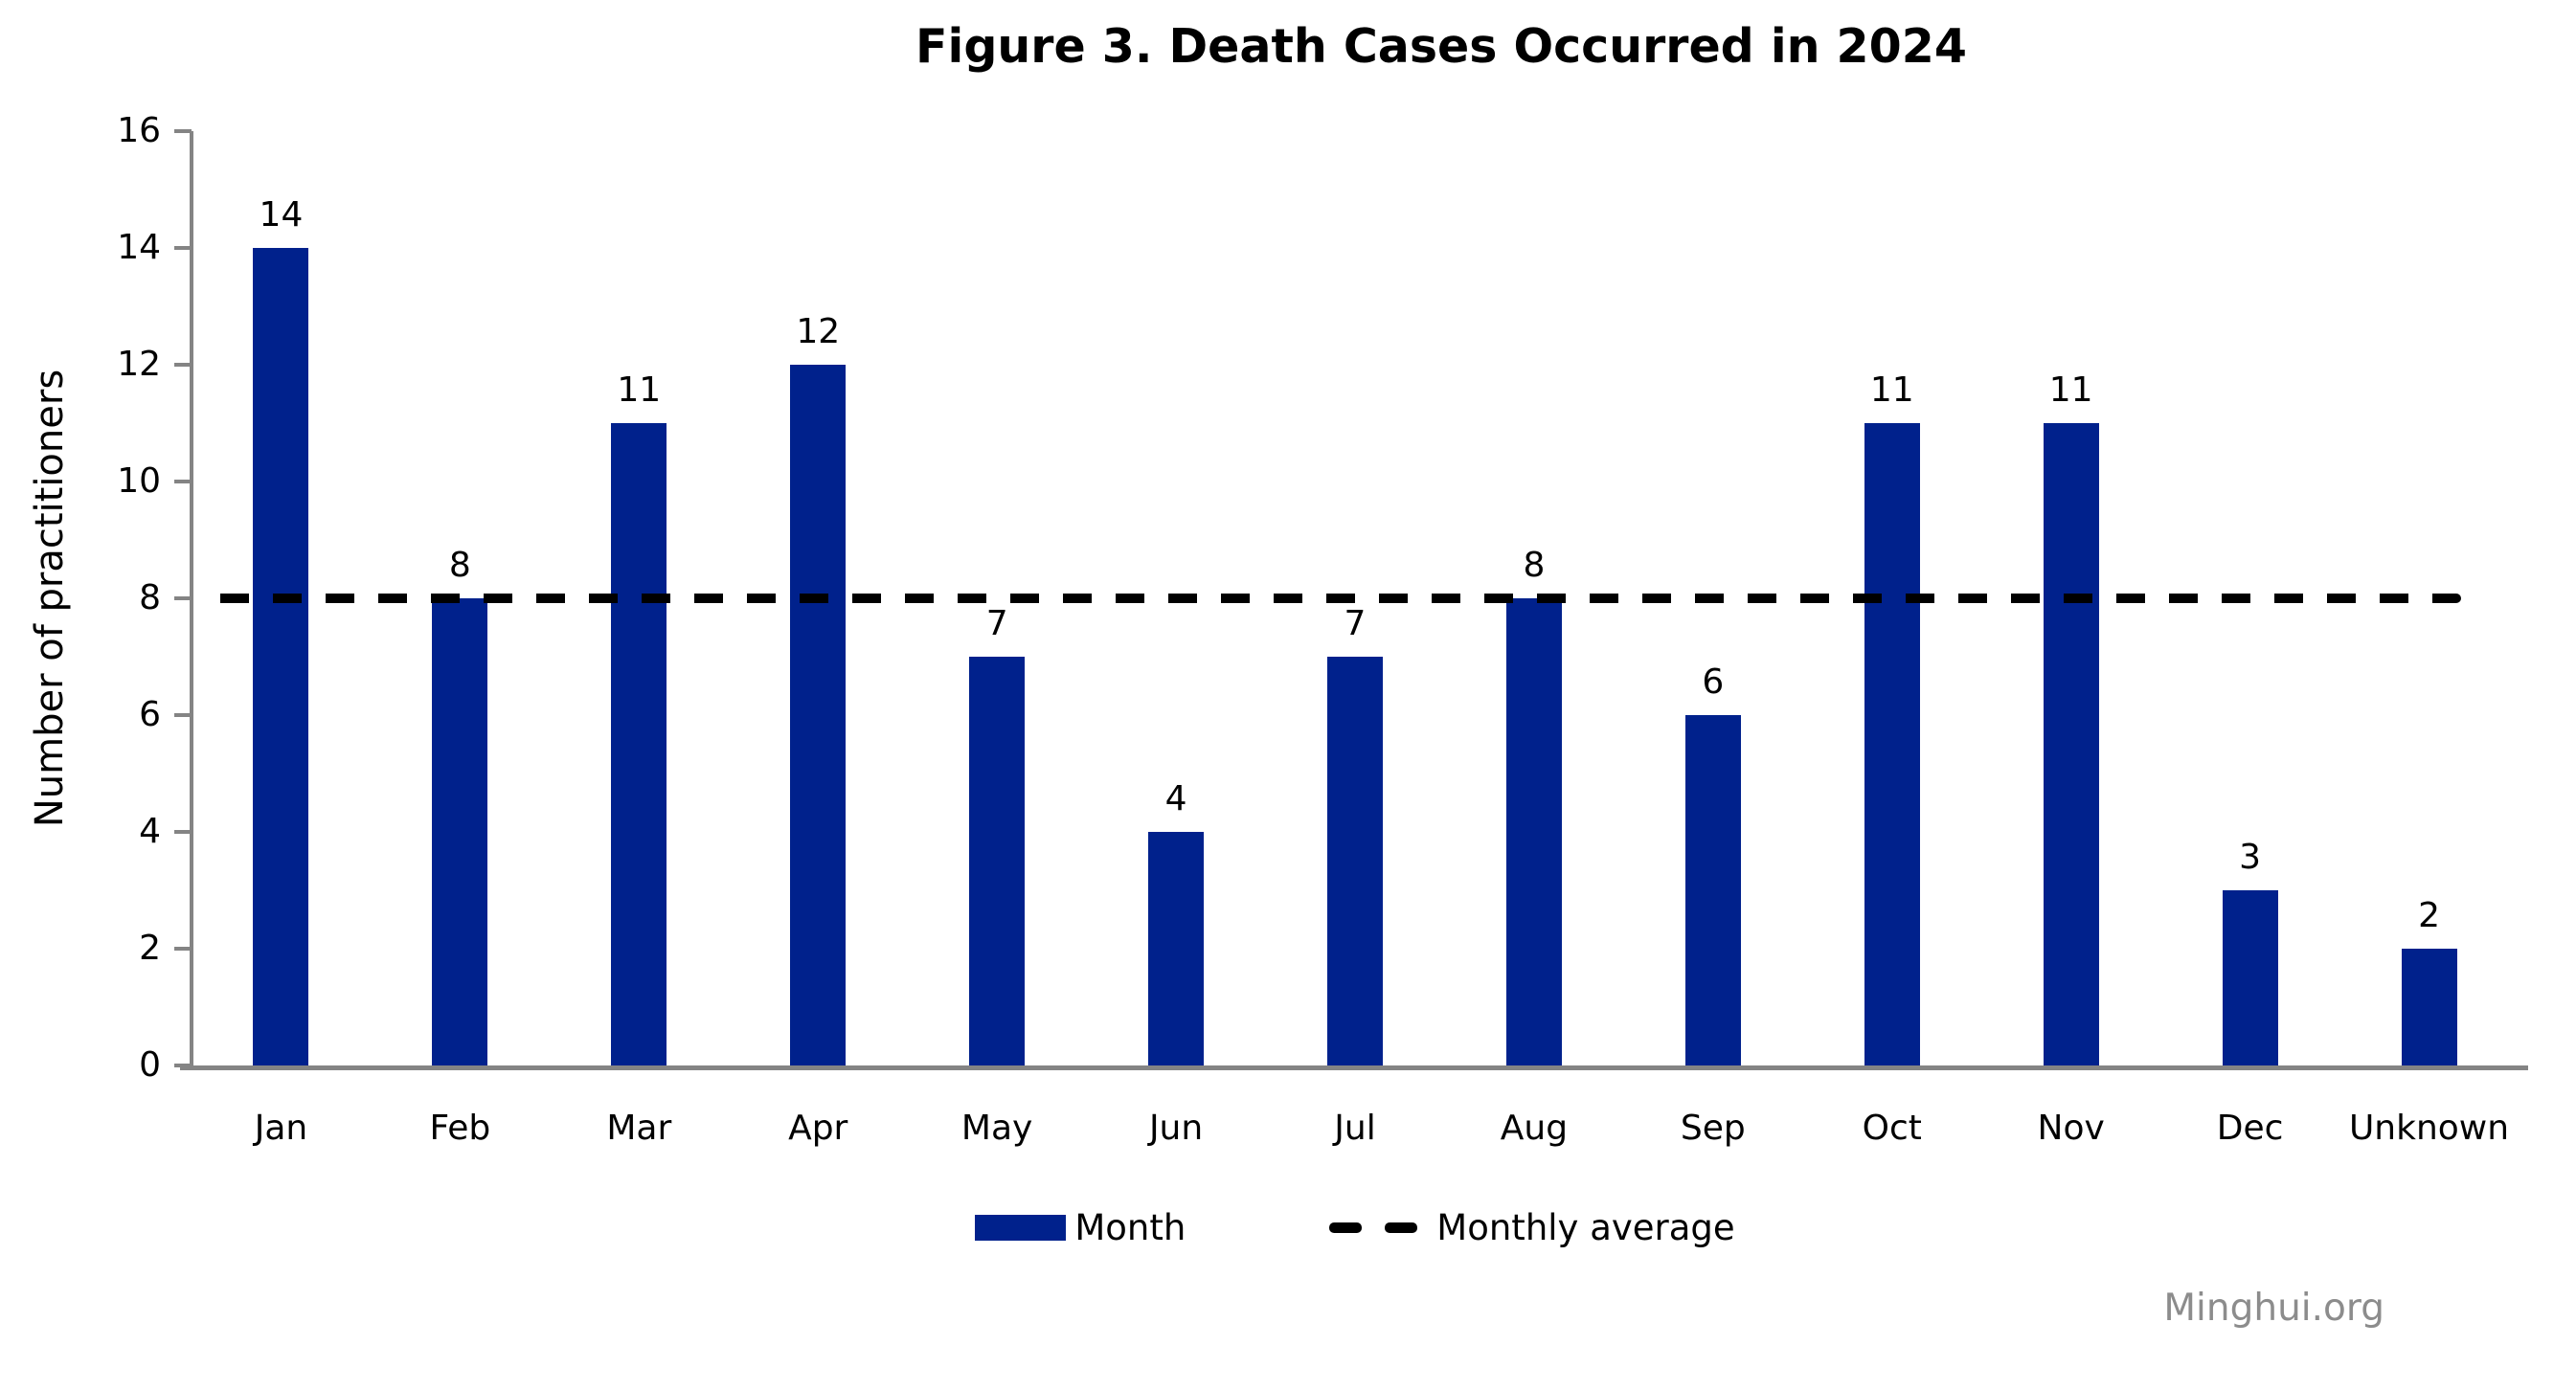 The width and height of the screenshot is (2576, 1390). I want to click on y-tick-label: 10, so click(139, 481).